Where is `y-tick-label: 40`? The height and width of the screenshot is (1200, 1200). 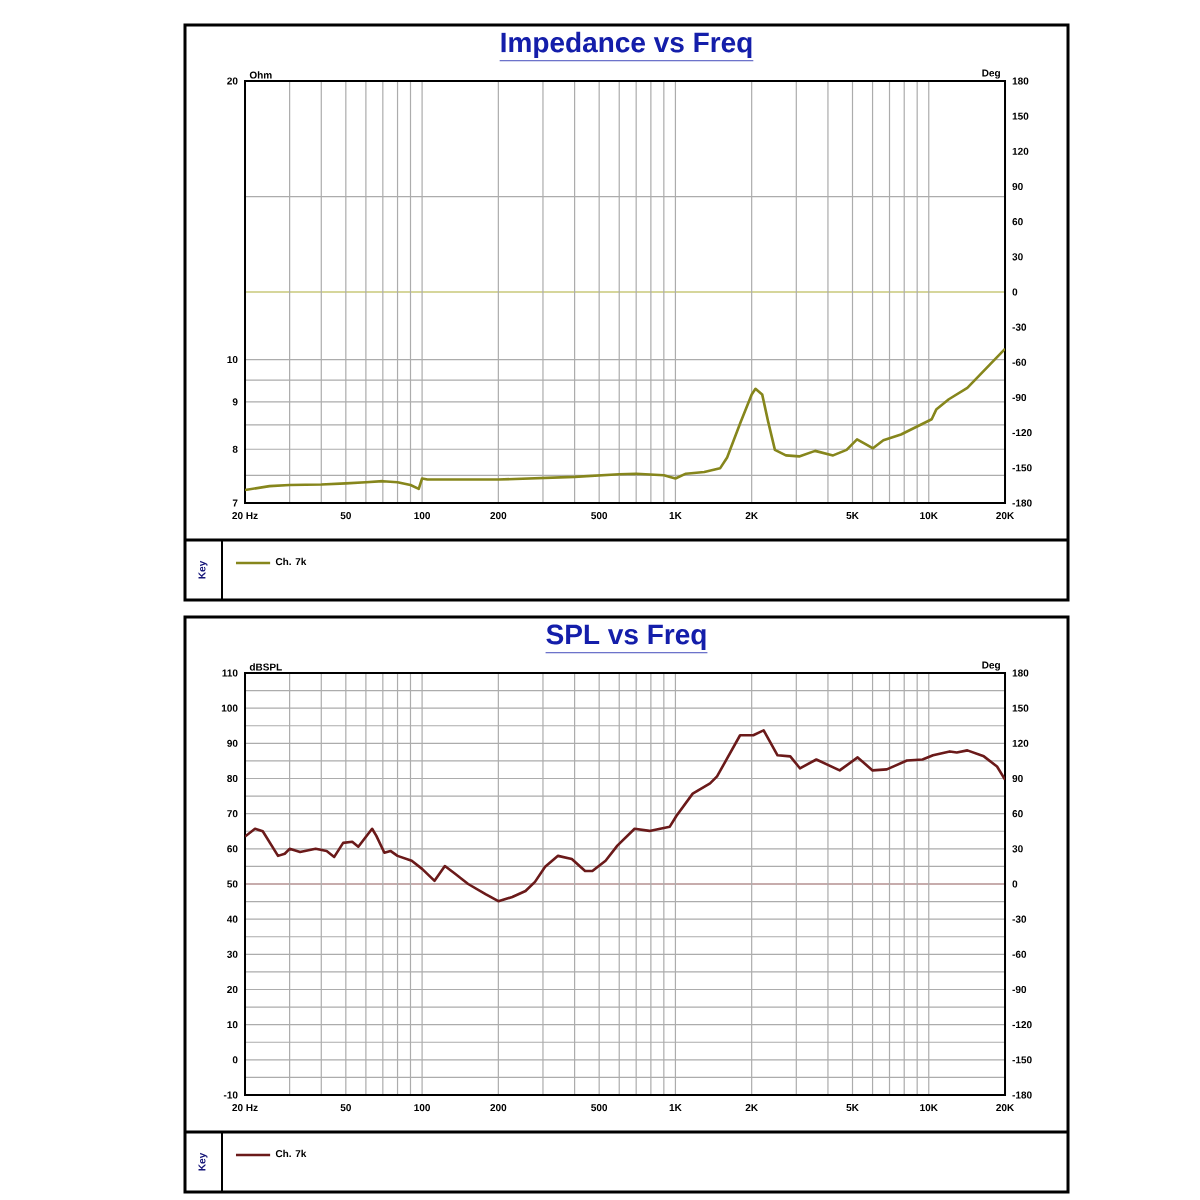
y-tick-label: 40 is located at coordinates (232, 919).